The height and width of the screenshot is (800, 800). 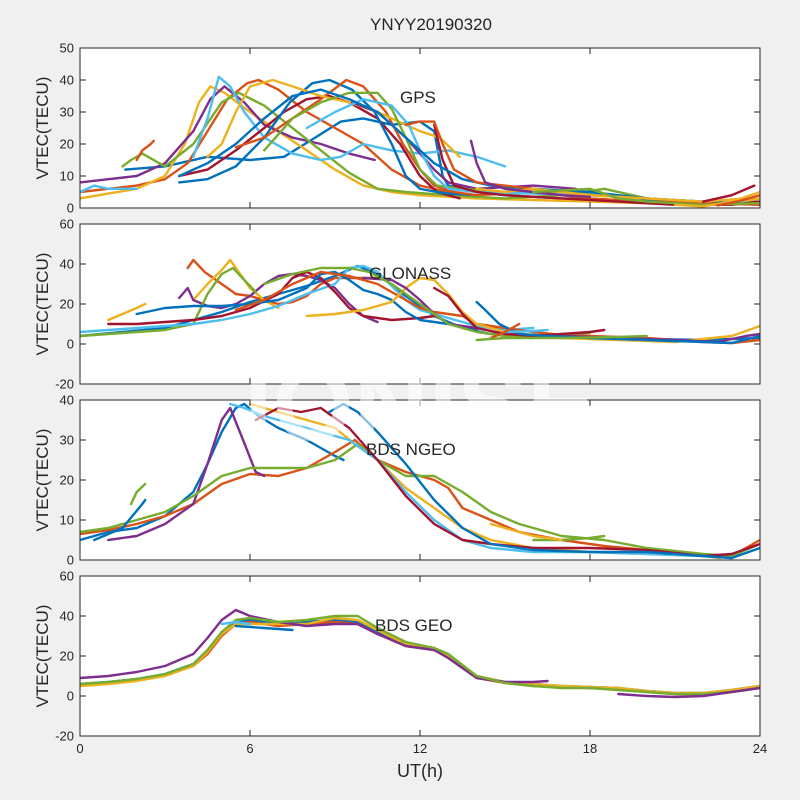 What do you see at coordinates (420, 771) in the screenshot?
I see `x-axis-label: UT(h)` at bounding box center [420, 771].